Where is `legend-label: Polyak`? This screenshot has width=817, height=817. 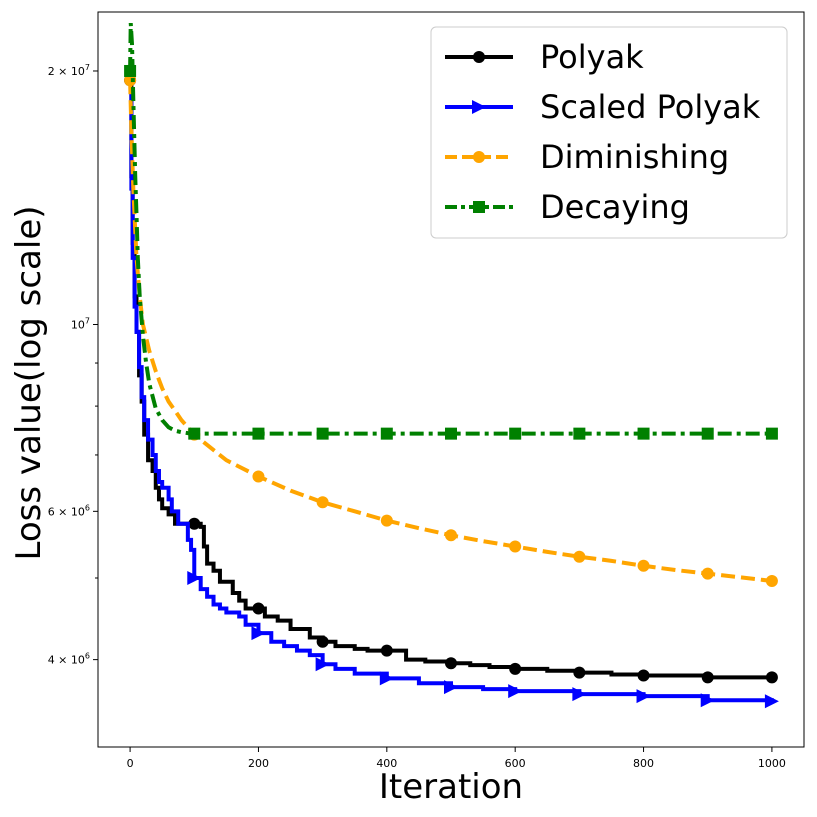
legend-label: Polyak is located at coordinates (592, 57).